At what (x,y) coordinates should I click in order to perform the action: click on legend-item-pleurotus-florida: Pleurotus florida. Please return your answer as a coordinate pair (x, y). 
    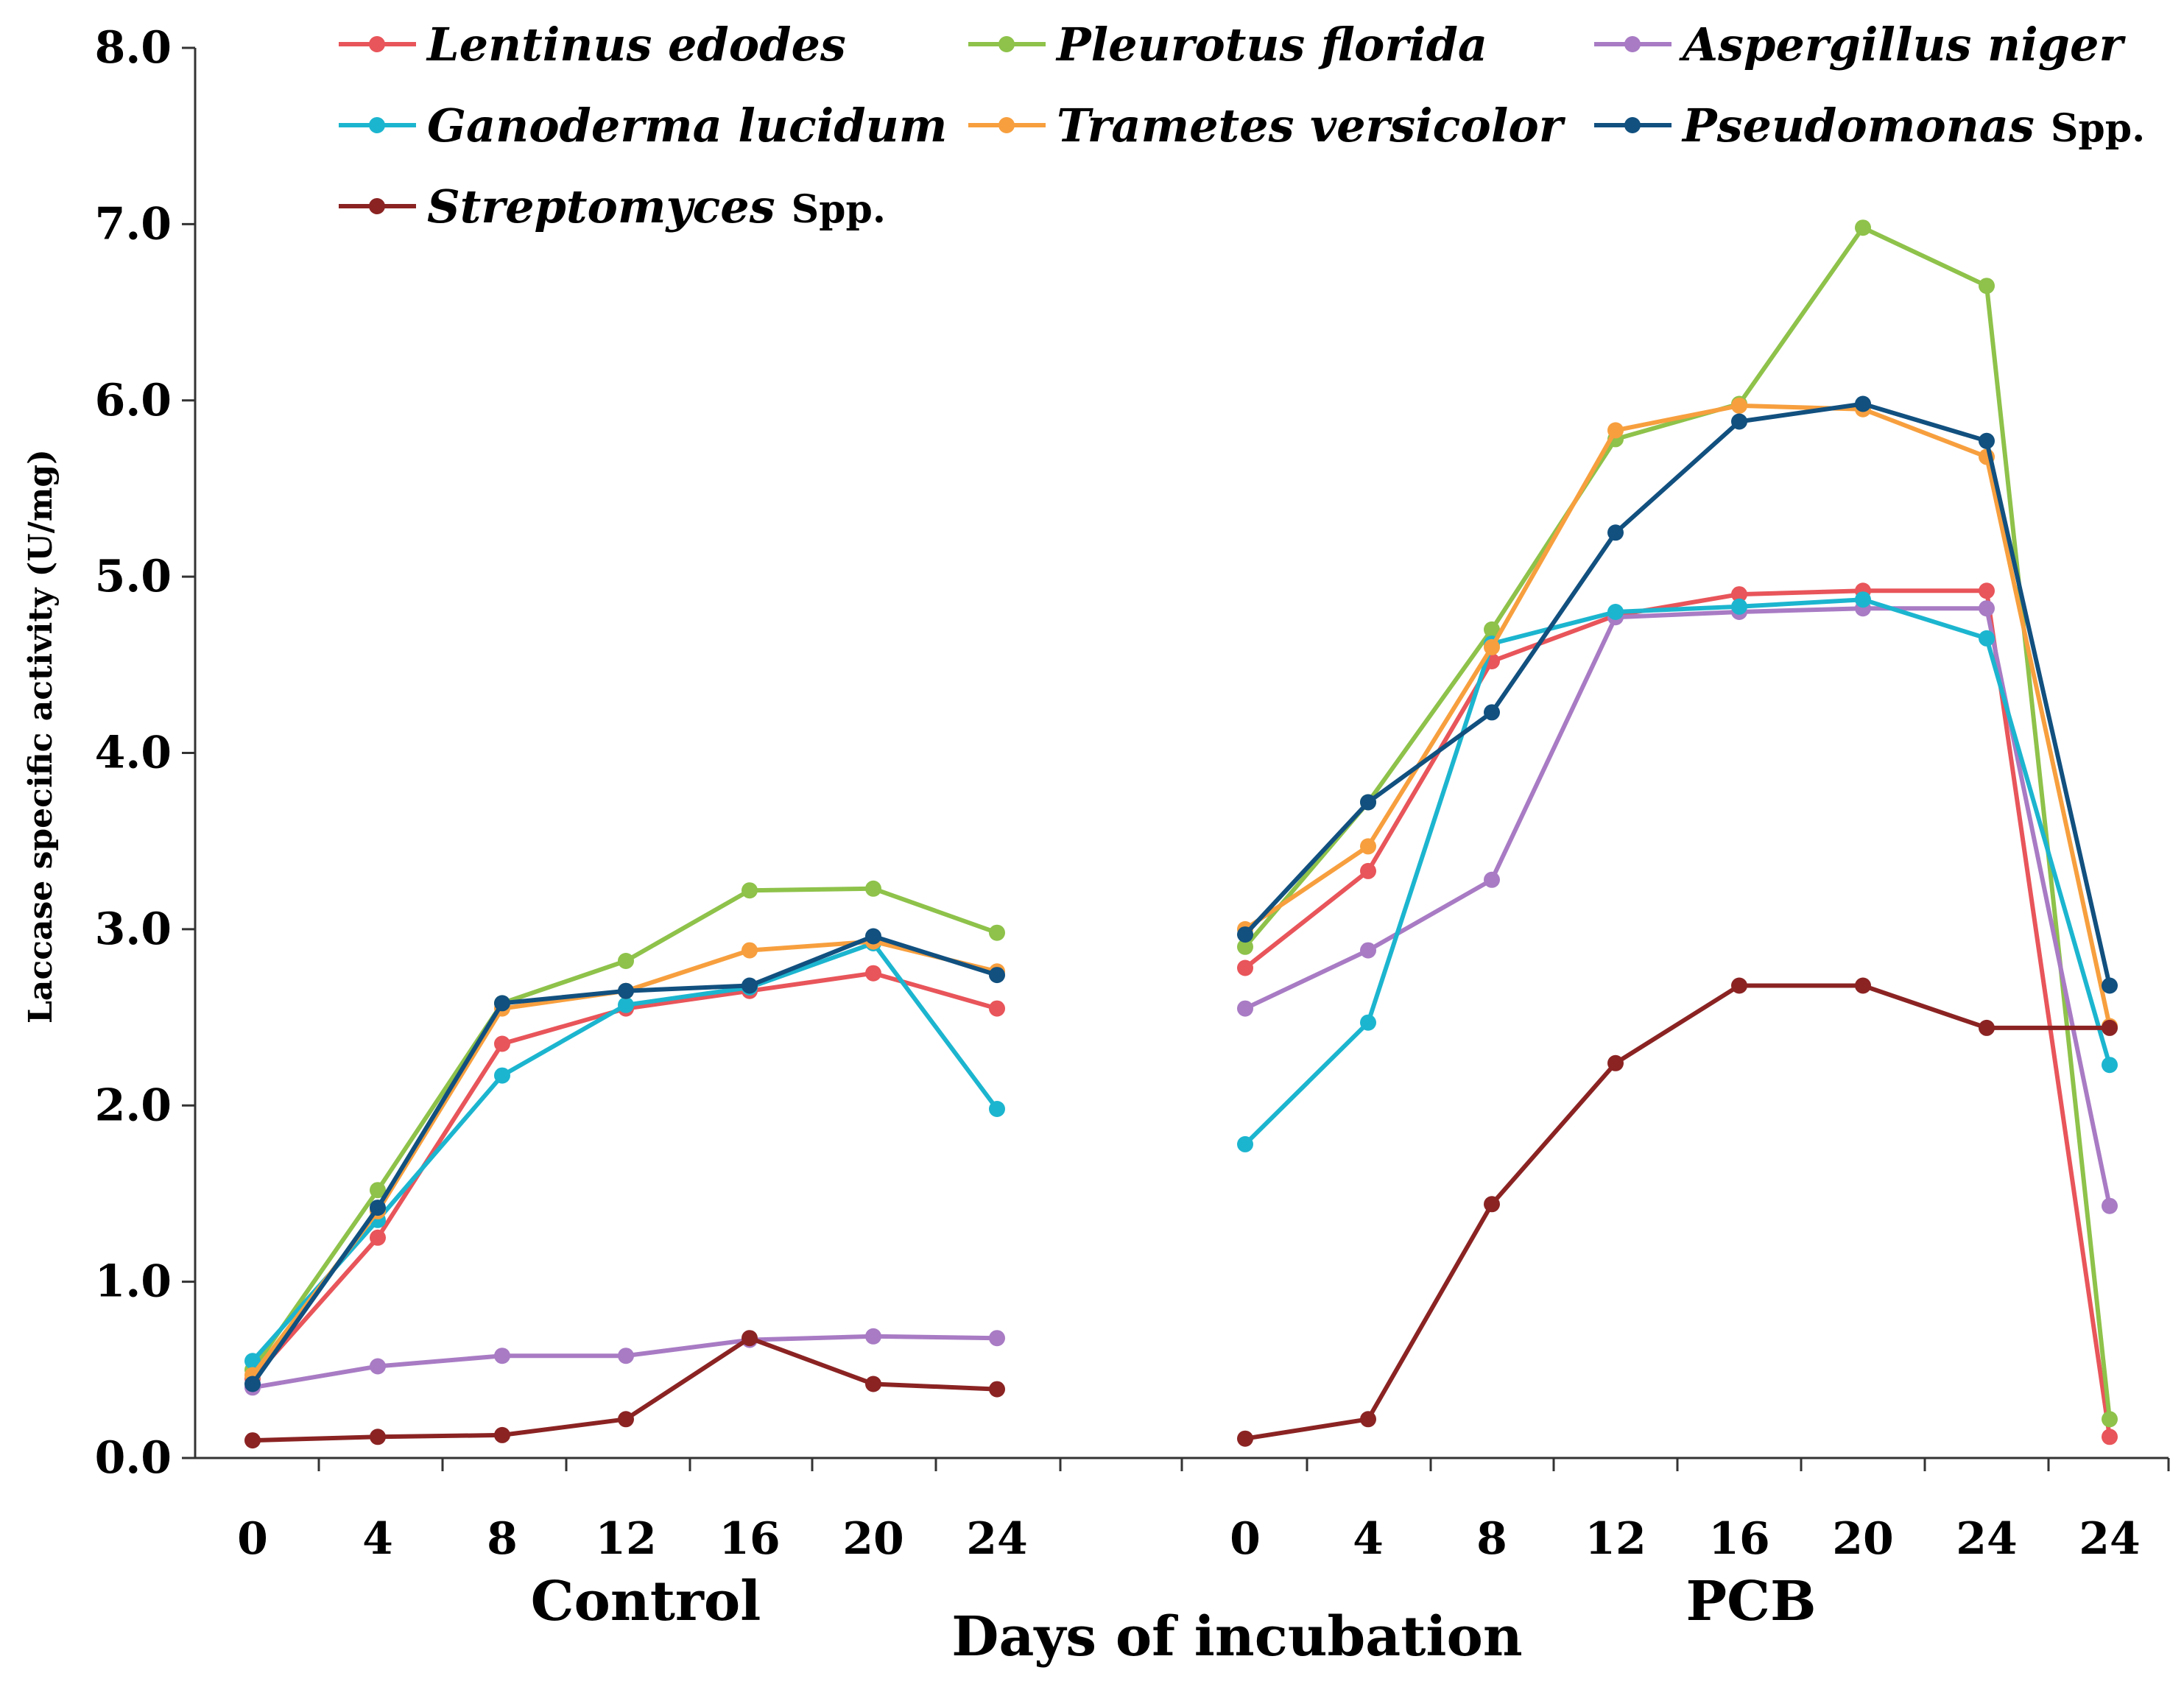
    Looking at the image, I should click on (1227, 44).